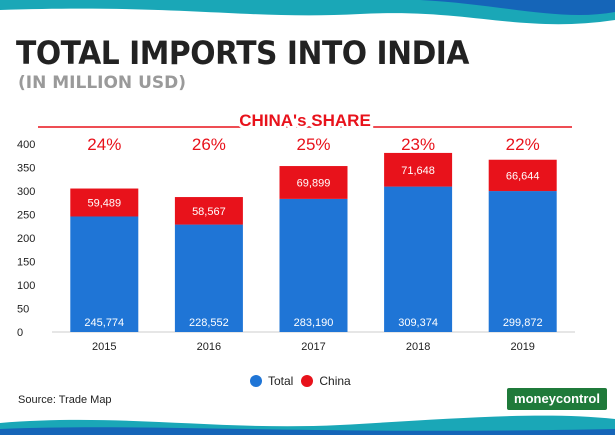  Describe the element at coordinates (26, 145) in the screenshot. I see `y-tick-label: 400` at that location.